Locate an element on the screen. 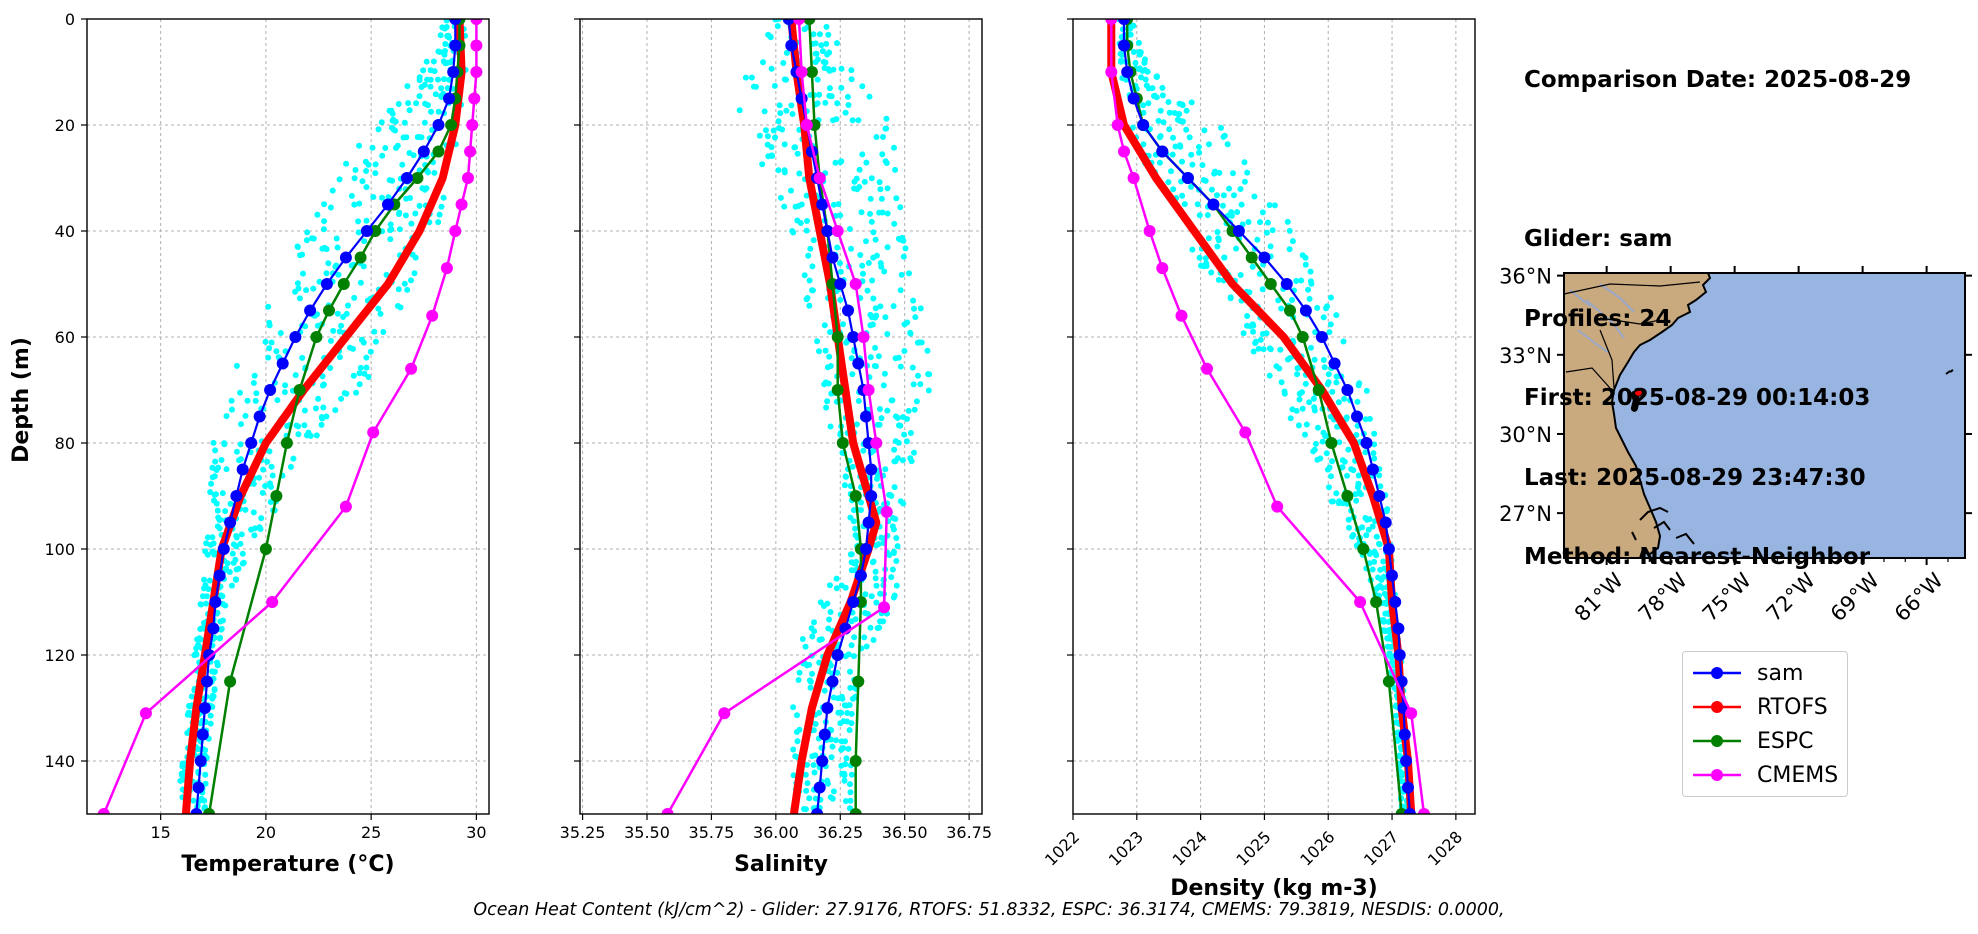 This screenshot has width=1978, height=934. legend: sam RTOFS ESPC CMEMS is located at coordinates (1765, 724).